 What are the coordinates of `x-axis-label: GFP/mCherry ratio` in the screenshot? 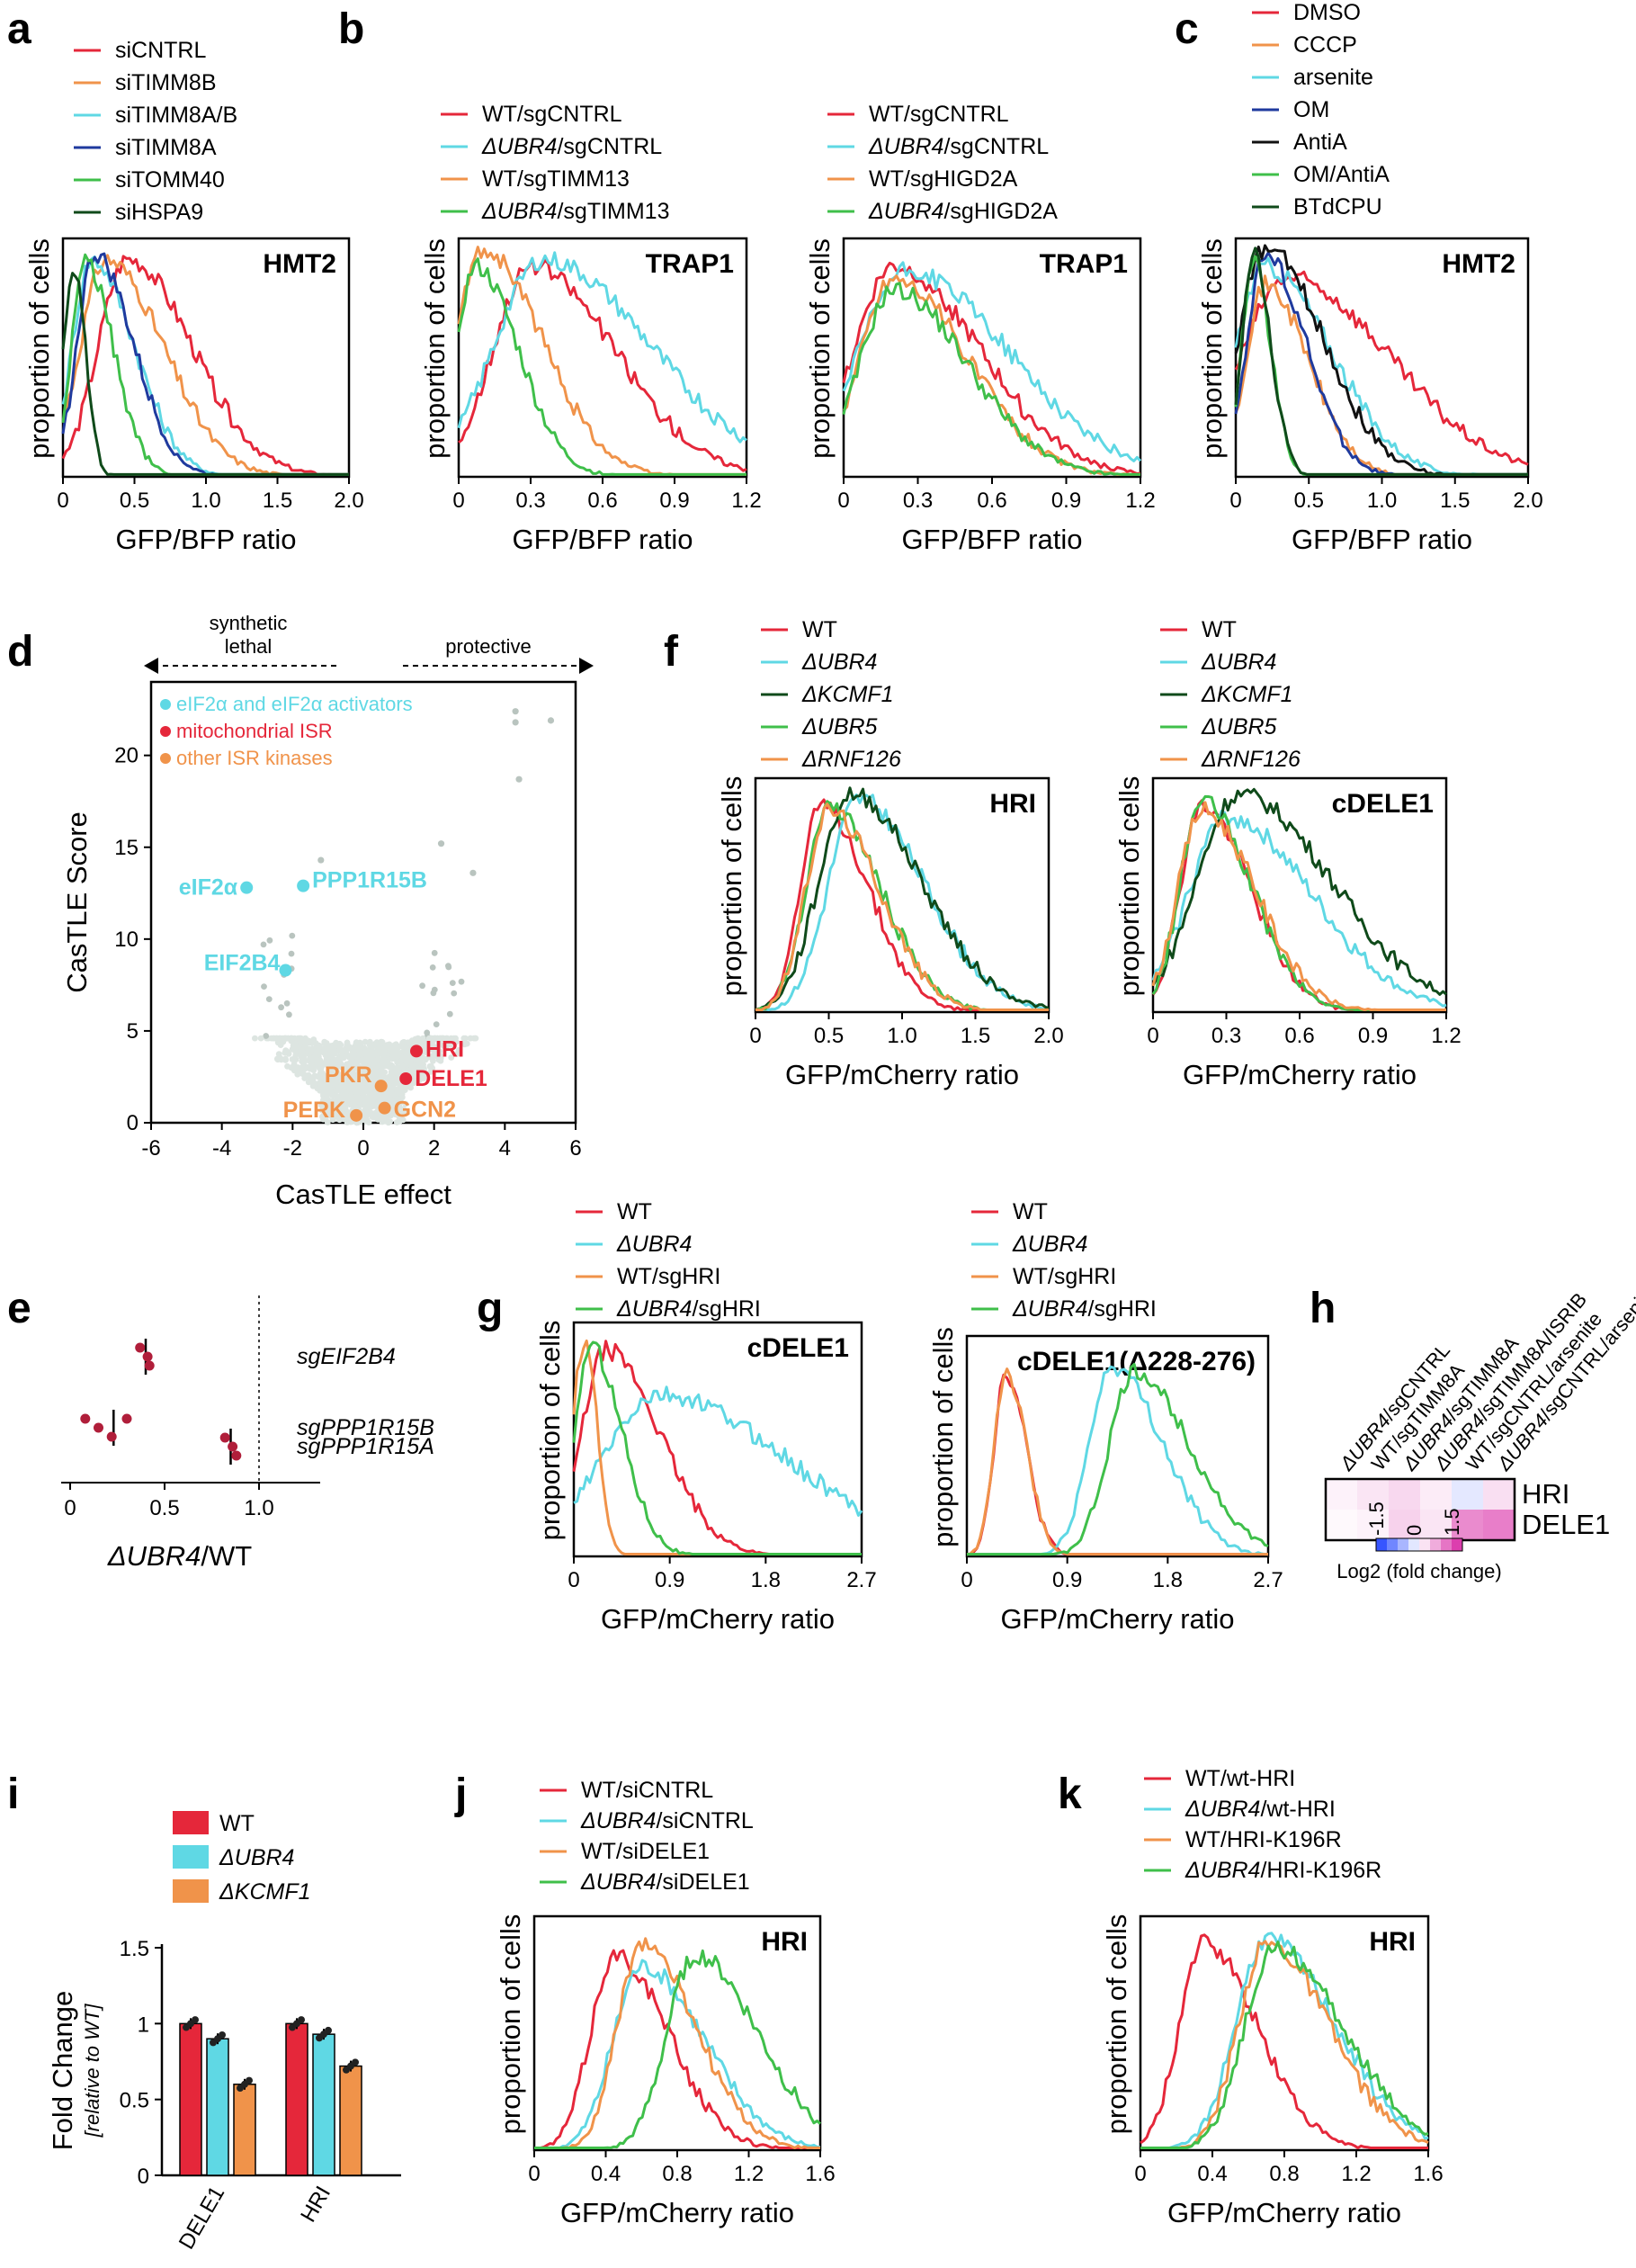 It's located at (677, 2212).